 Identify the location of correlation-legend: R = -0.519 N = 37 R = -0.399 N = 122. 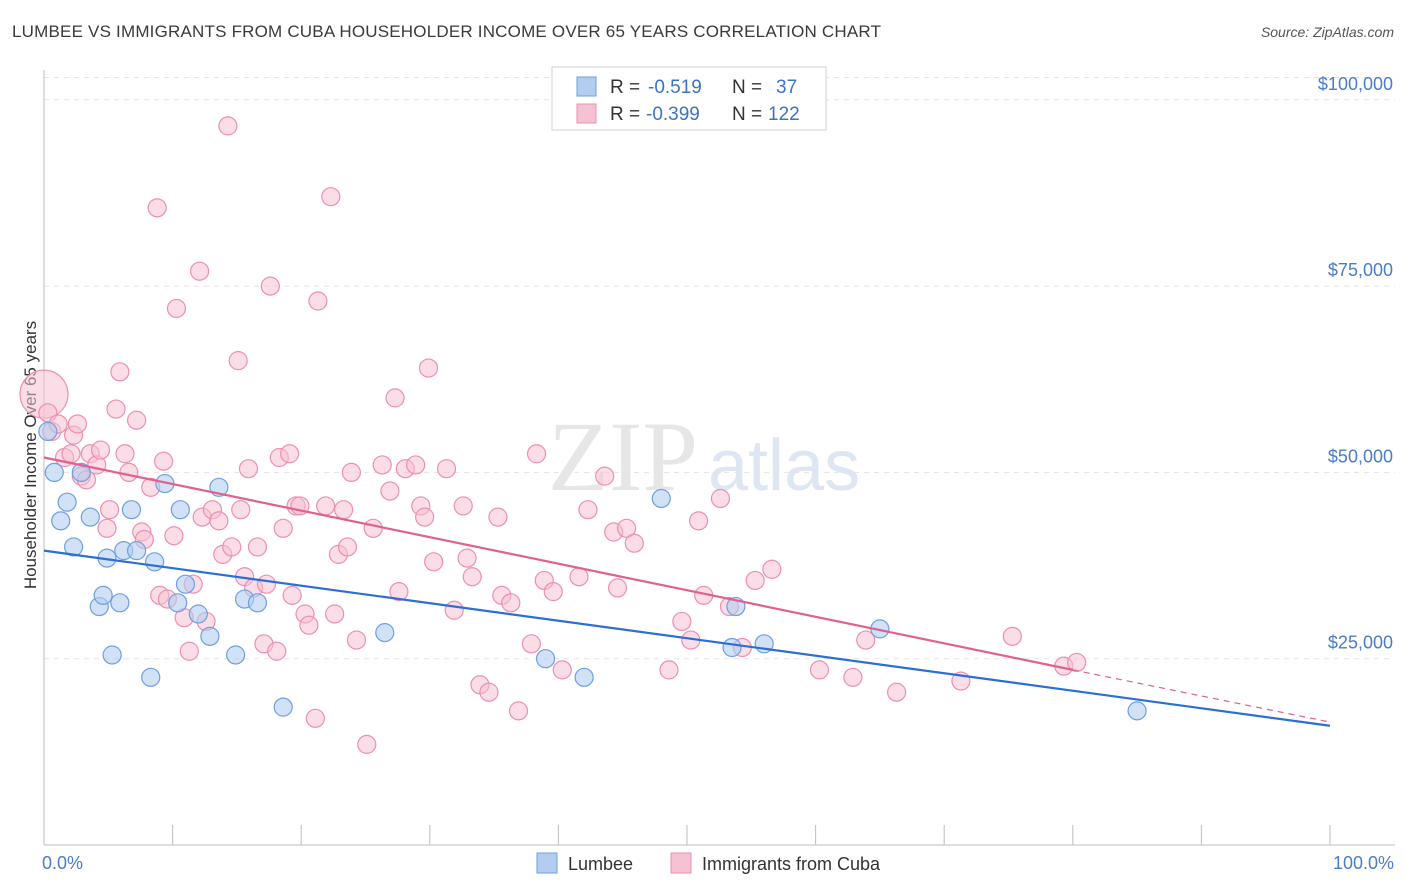
(689, 98).